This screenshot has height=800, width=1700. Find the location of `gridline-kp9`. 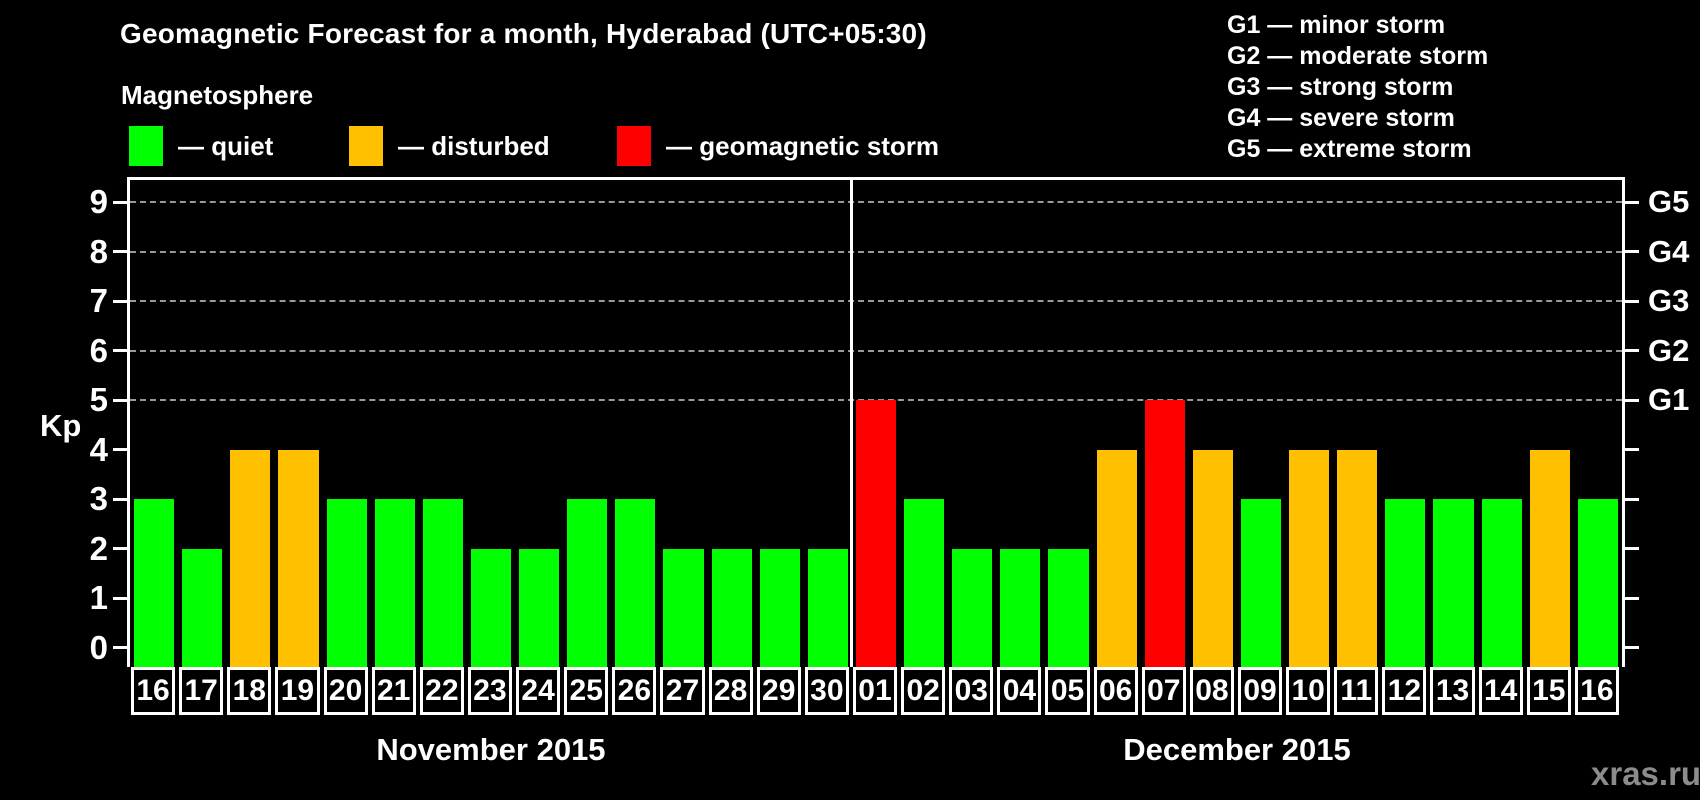

gridline-kp9 is located at coordinates (876, 202).